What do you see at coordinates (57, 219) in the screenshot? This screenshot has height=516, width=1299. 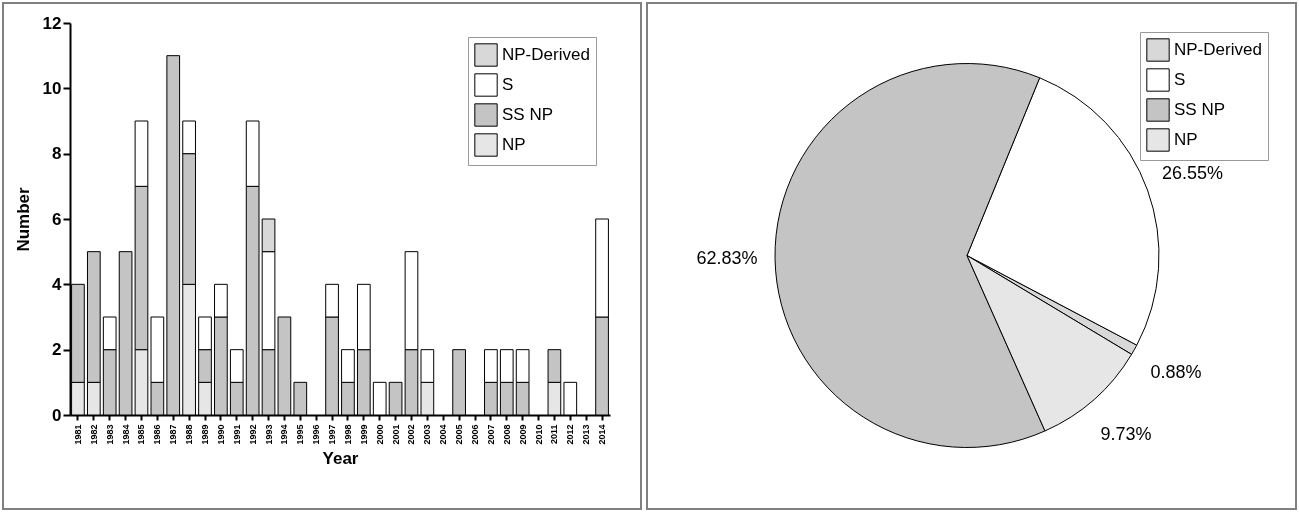 I see `y-tick-label: 6` at bounding box center [57, 219].